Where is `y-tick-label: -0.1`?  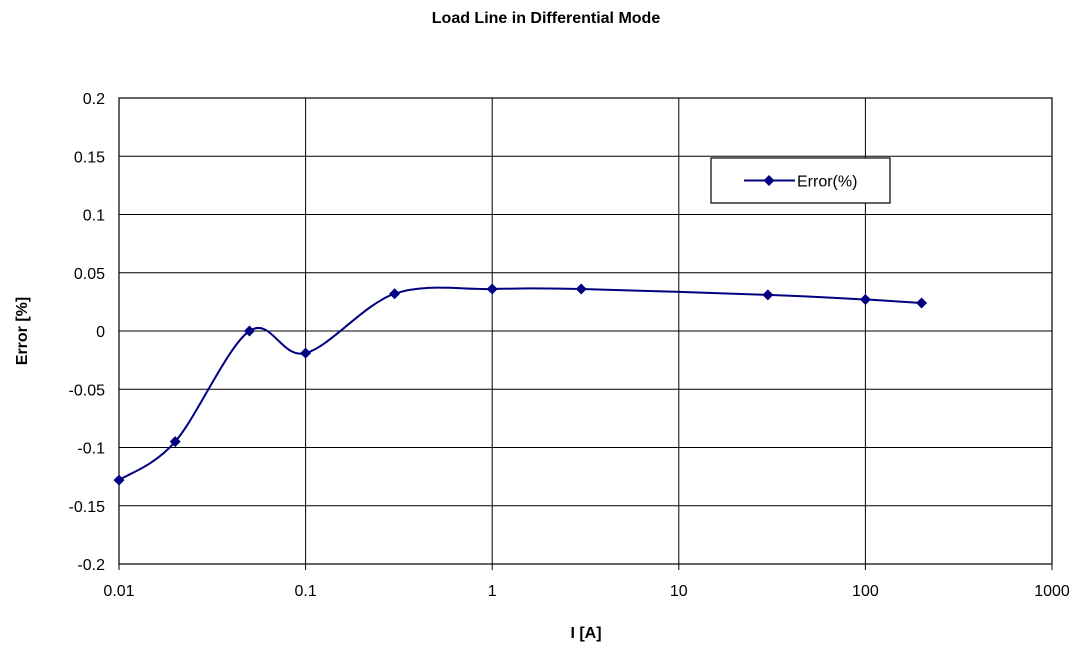 y-tick-label: -0.1 is located at coordinates (91, 449).